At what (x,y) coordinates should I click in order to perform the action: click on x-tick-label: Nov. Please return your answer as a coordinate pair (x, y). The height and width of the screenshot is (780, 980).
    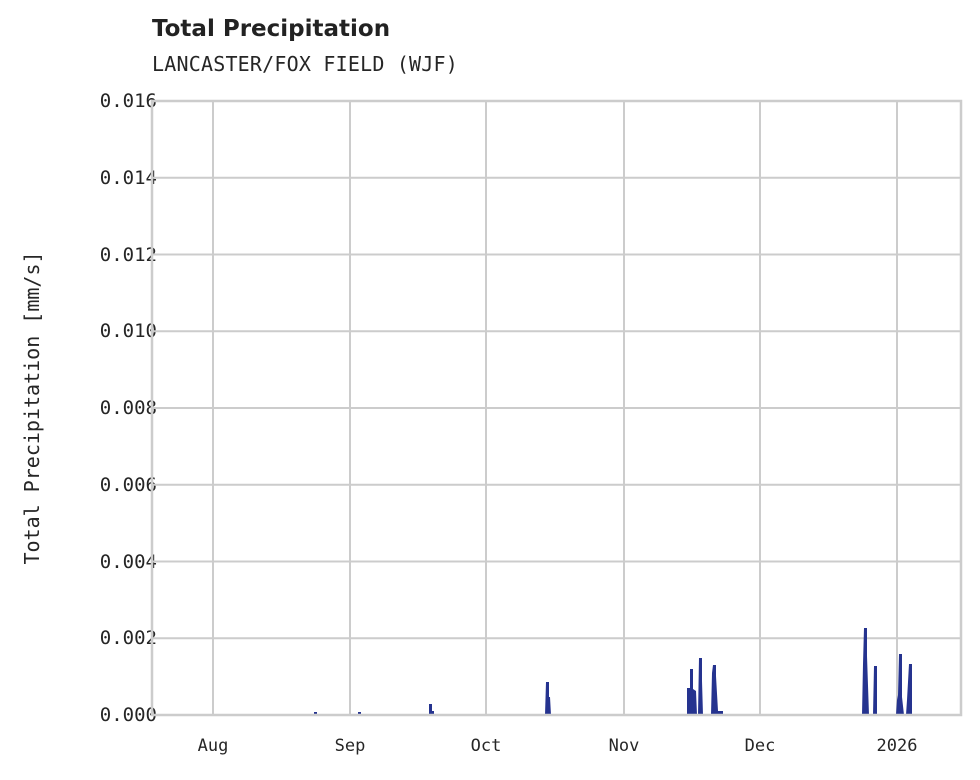
    Looking at the image, I should click on (624, 746).